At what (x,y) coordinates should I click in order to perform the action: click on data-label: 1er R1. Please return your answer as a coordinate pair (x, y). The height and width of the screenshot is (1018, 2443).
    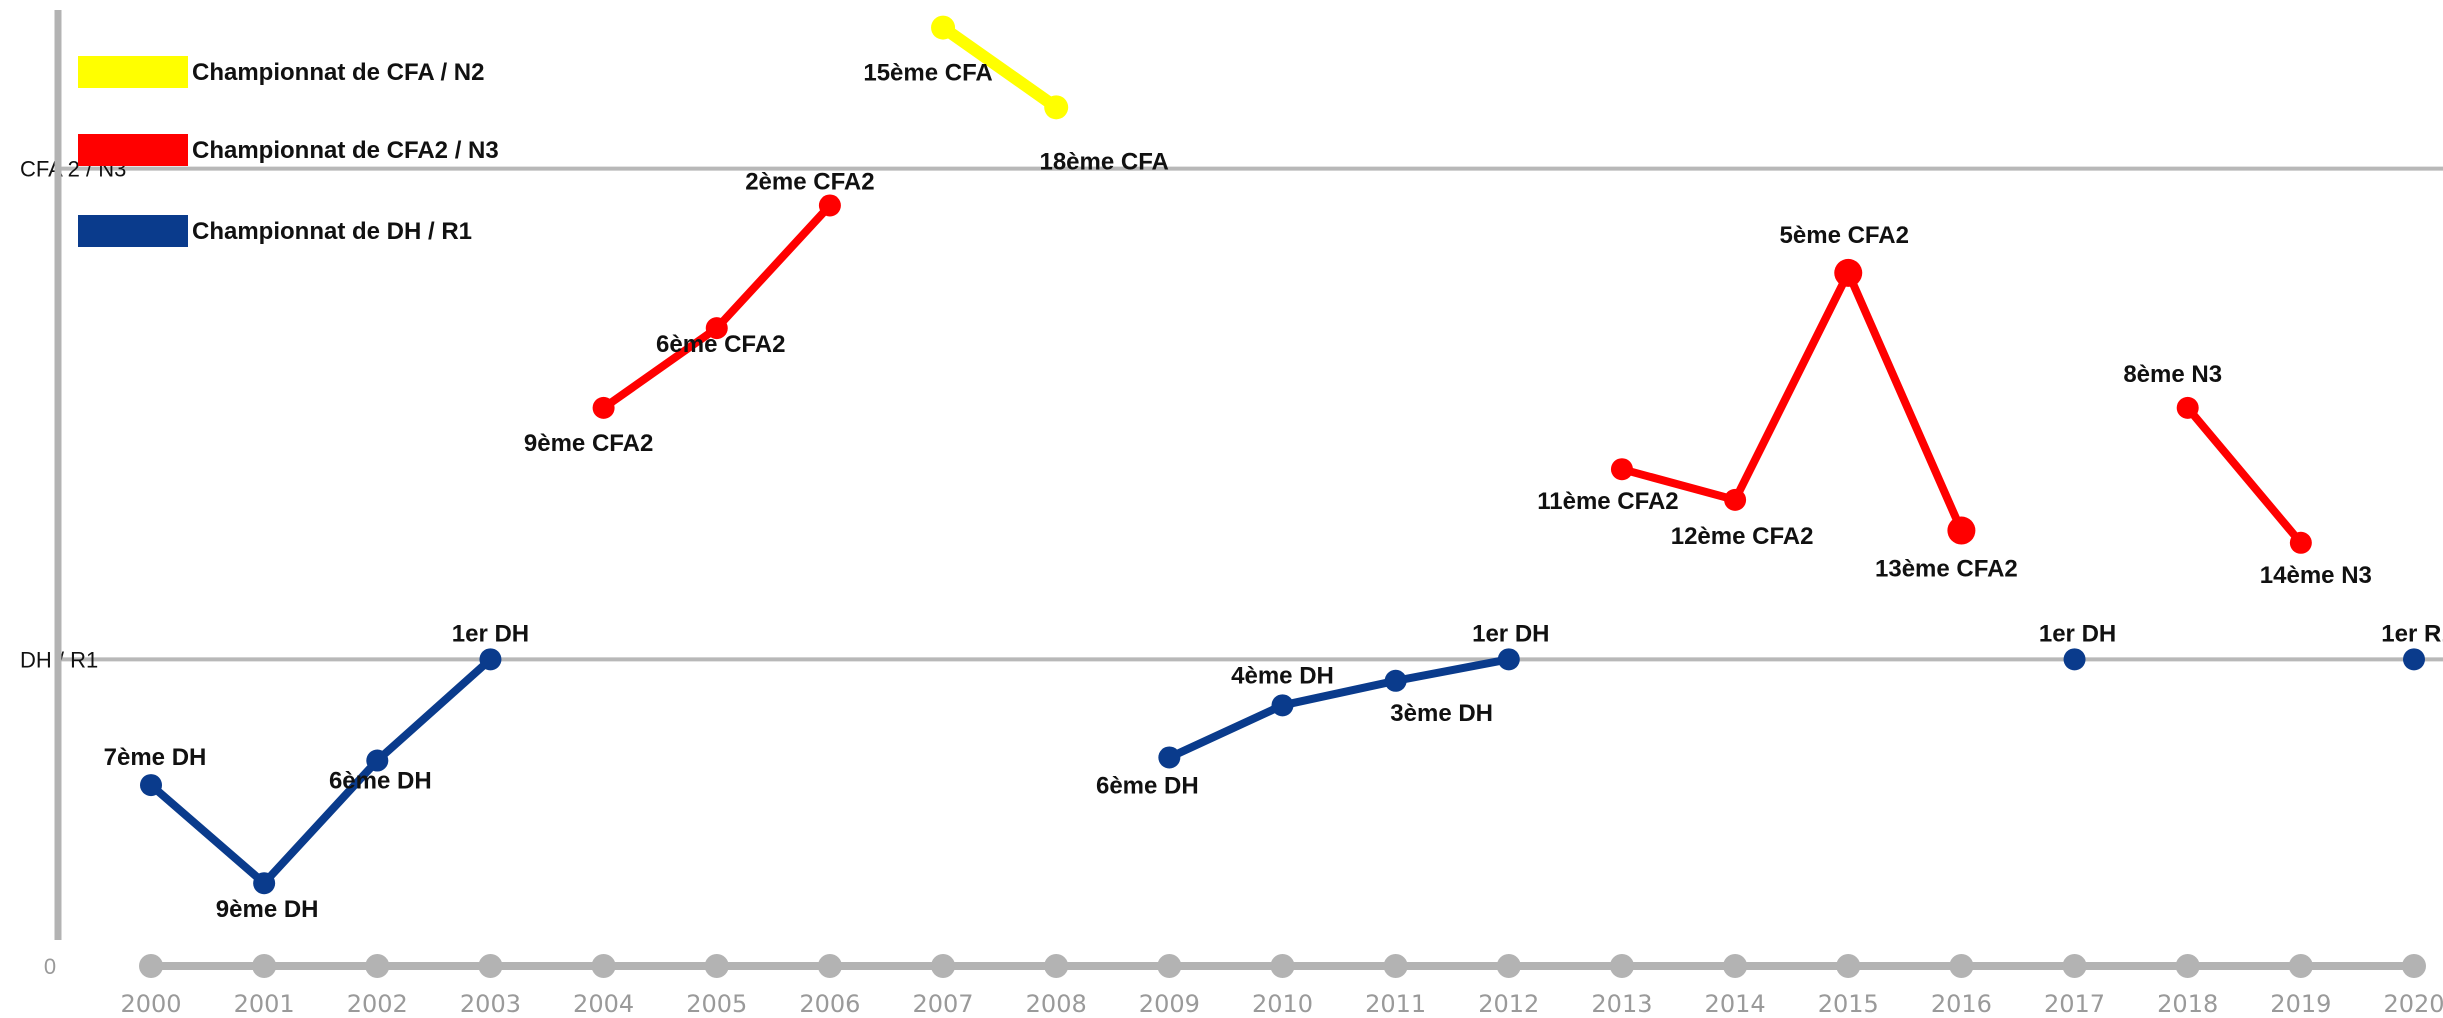
    Looking at the image, I should click on (2412, 633).